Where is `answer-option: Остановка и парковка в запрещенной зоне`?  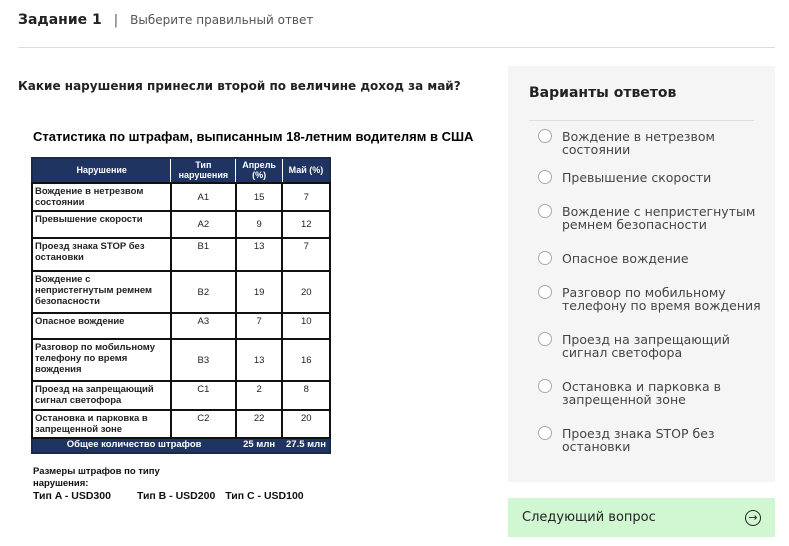
answer-option: Остановка и парковка в запрещенной зоне is located at coordinates (653, 393).